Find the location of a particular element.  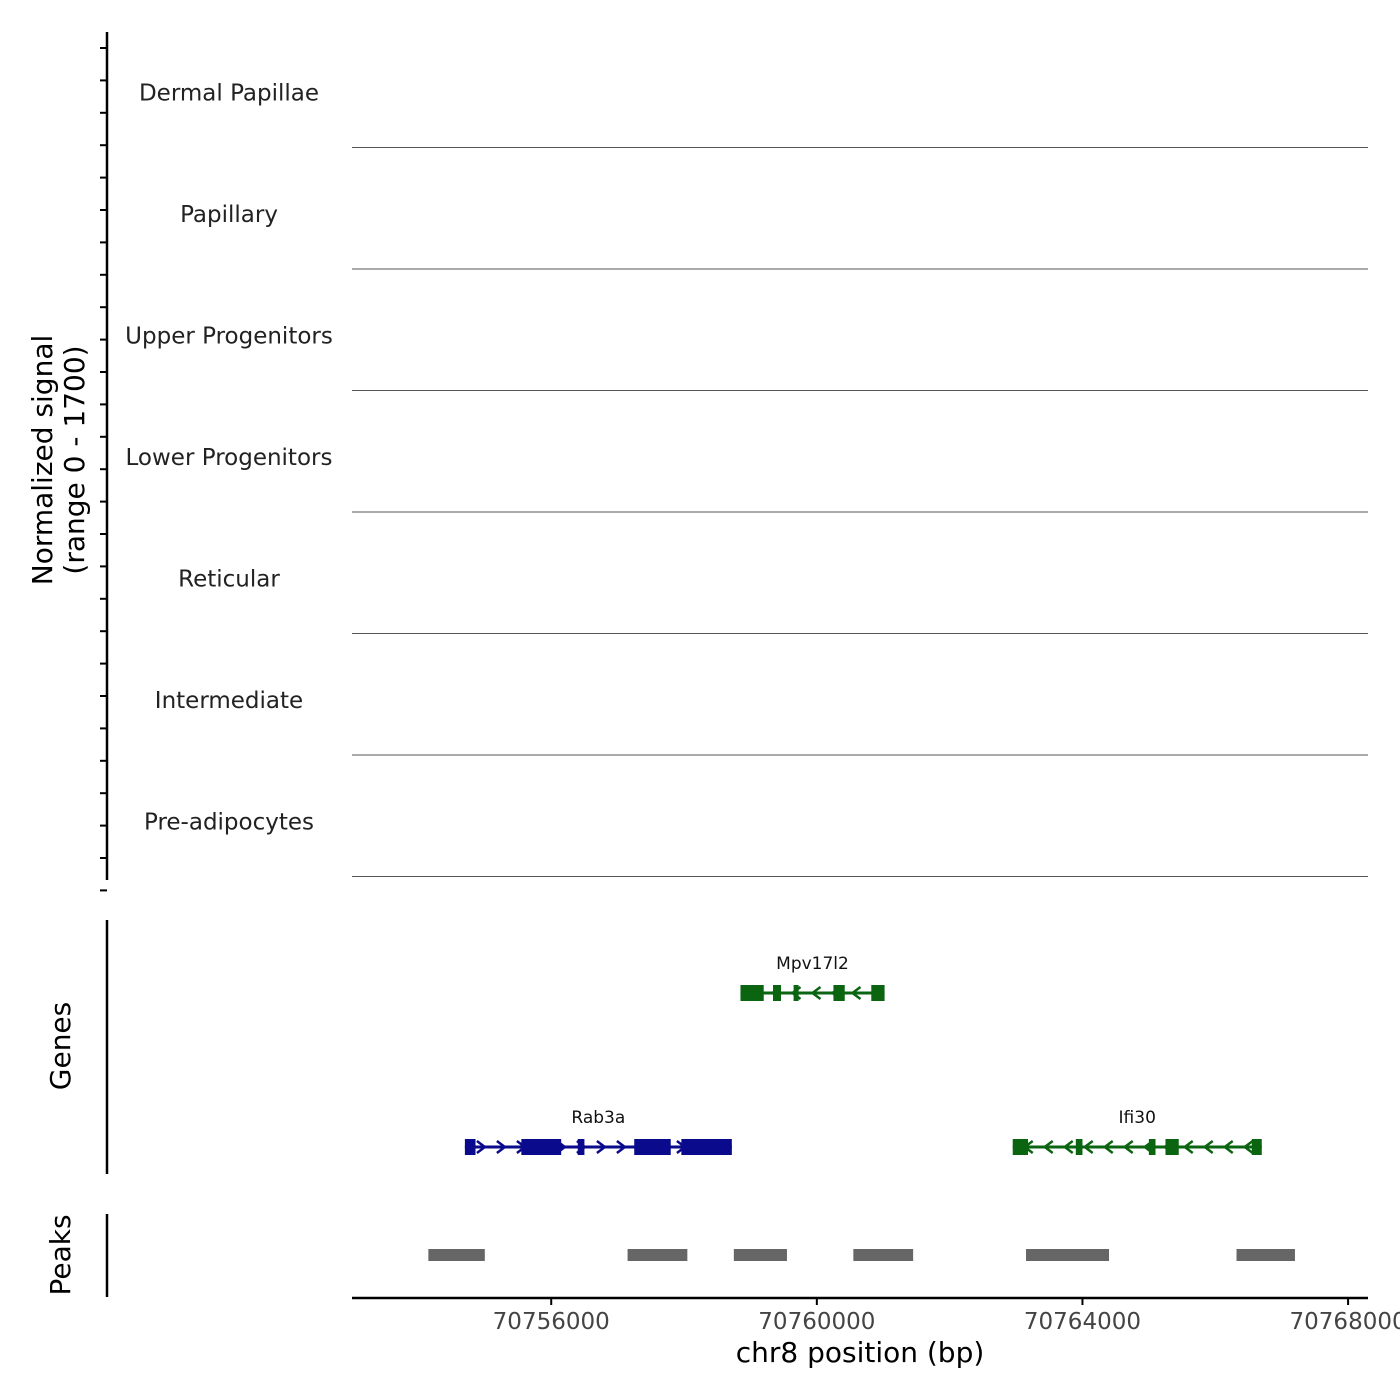

gene-label: Rab3a is located at coordinates (598, 1118).